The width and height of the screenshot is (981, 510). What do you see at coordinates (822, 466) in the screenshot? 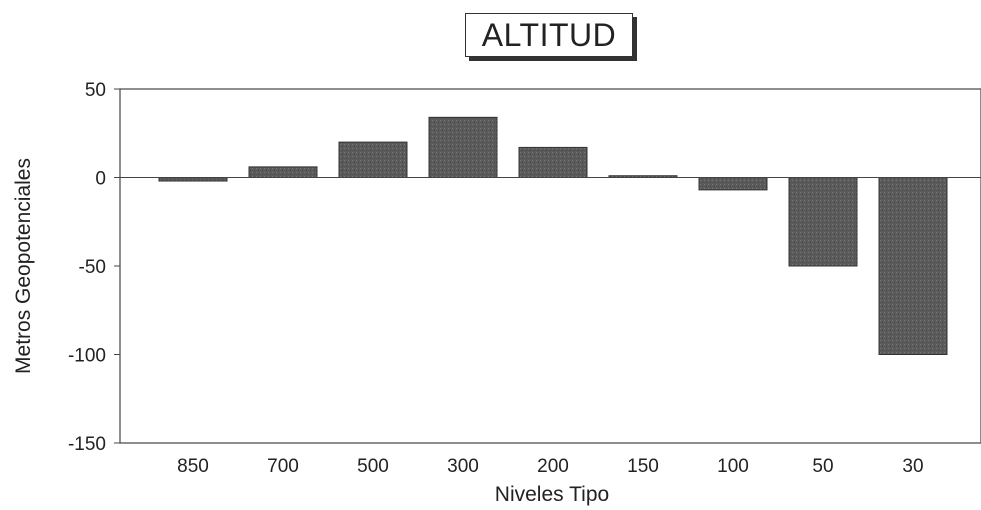
I see `x-tick-label: 50` at bounding box center [822, 466].